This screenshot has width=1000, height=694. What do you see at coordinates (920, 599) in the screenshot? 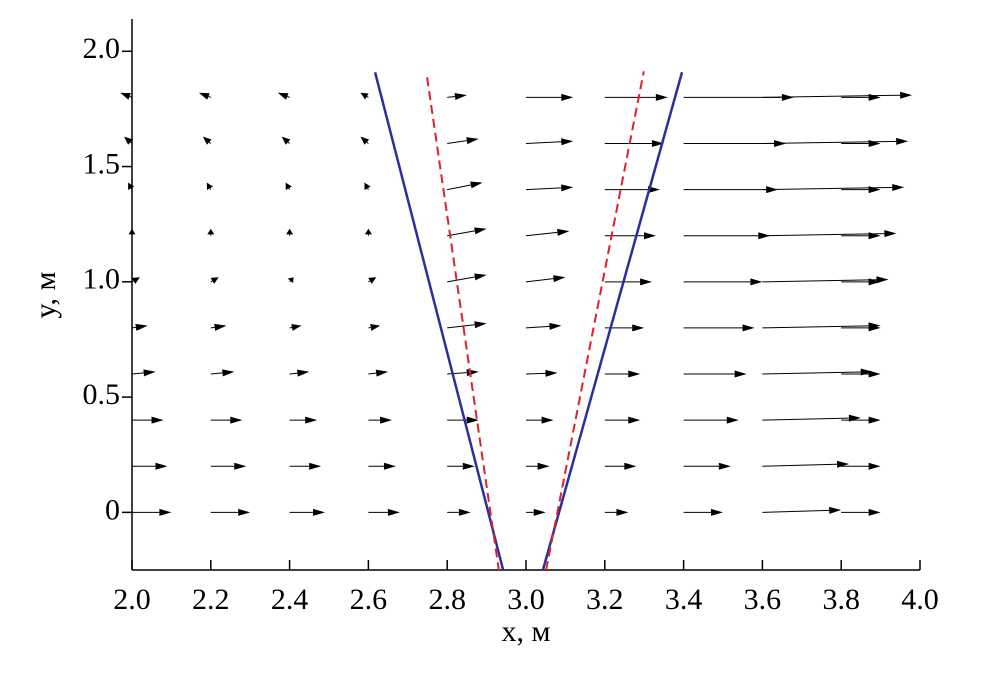
I see `x-tick-label: 4.0` at bounding box center [920, 599].